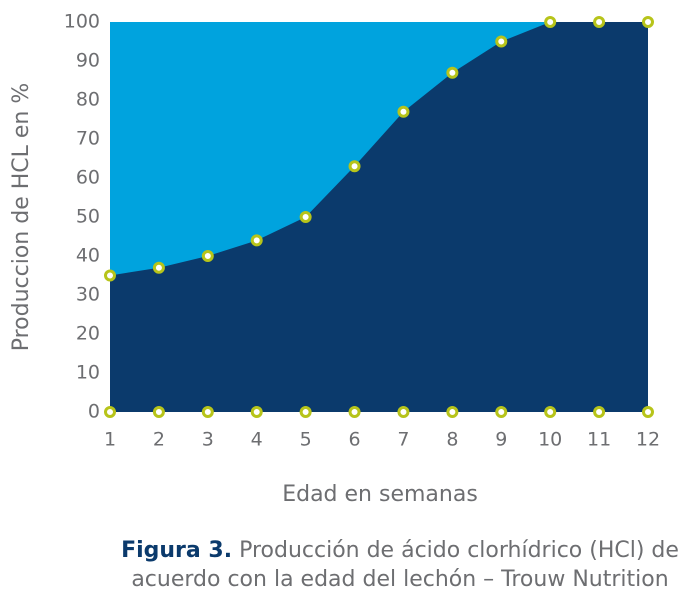  I want to click on y-tick-label: 50, so click(88, 217).